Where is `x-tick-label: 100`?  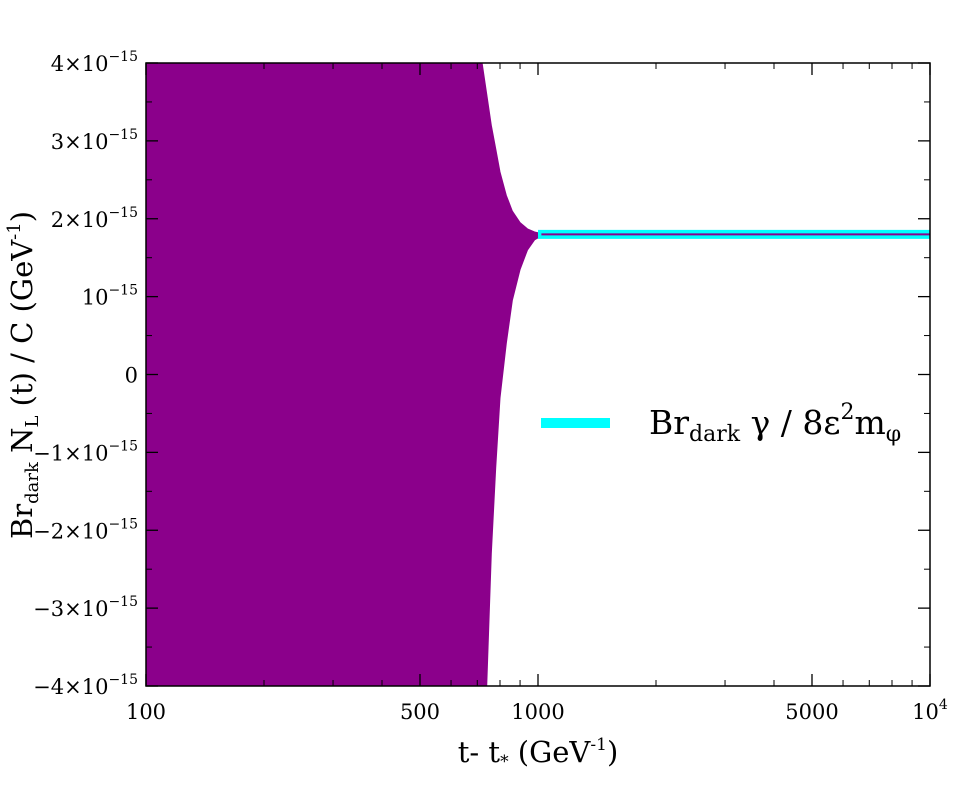
x-tick-label: 100 is located at coordinates (146, 712).